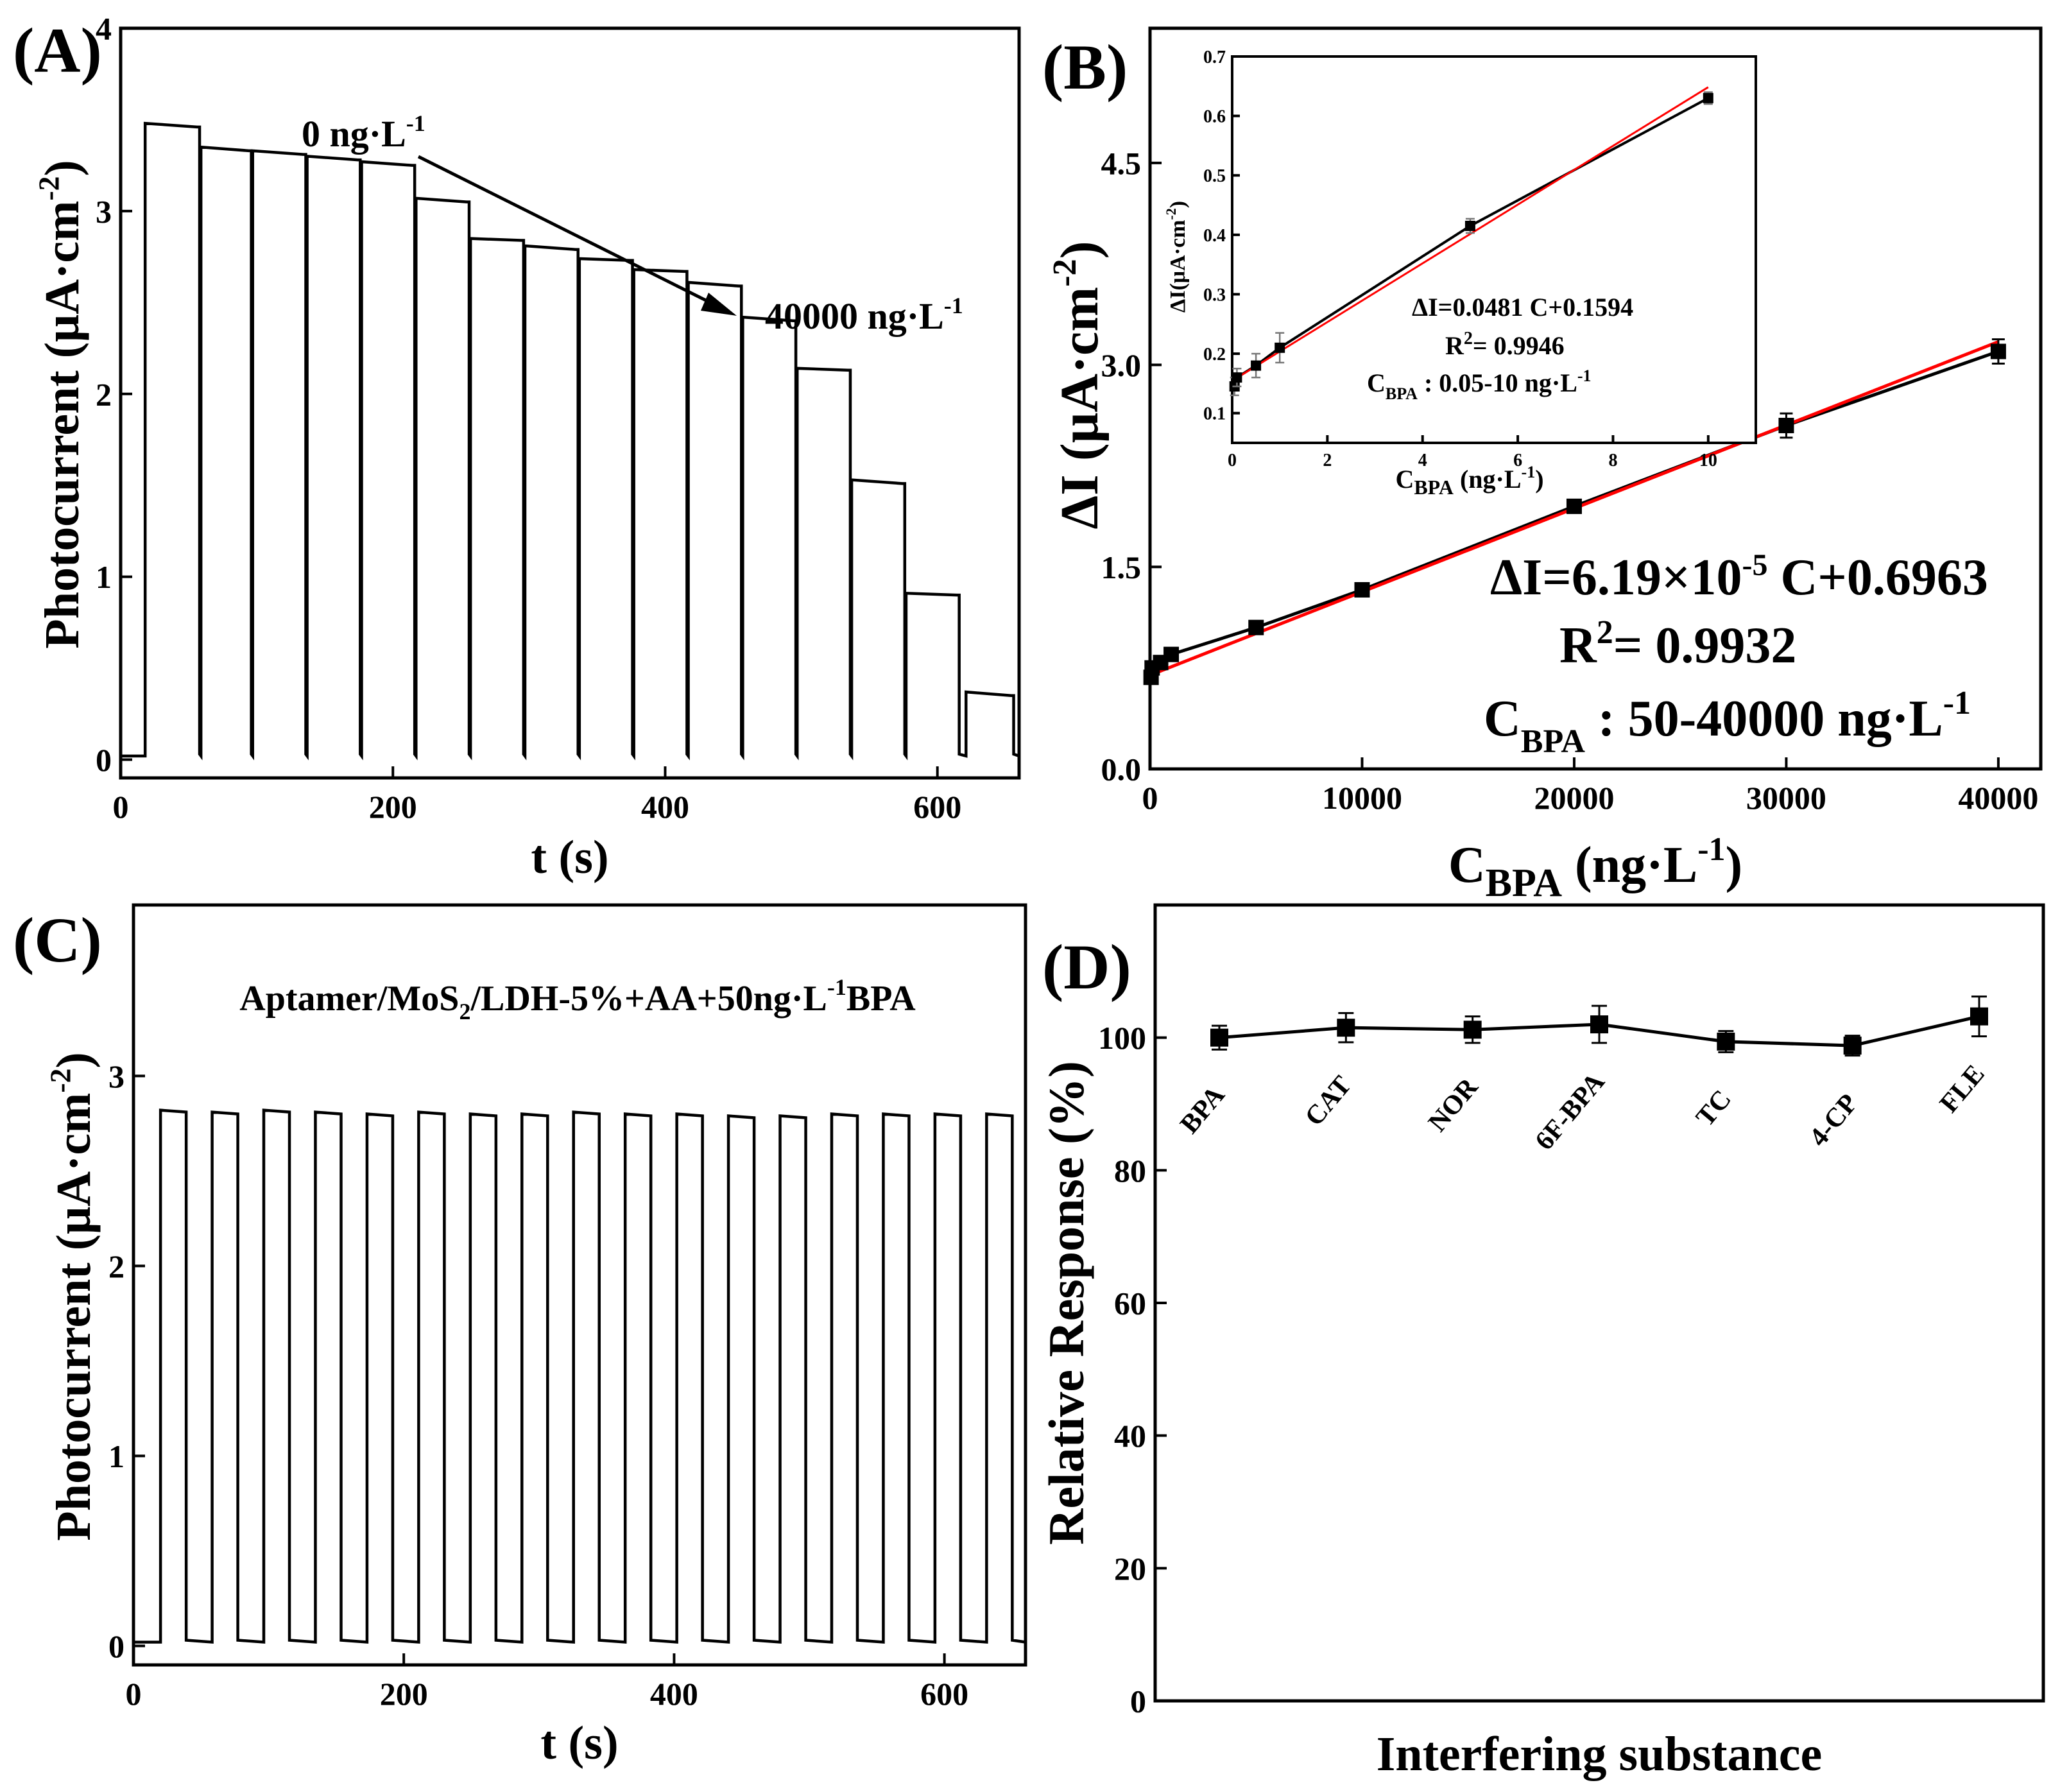 The width and height of the screenshot is (2069, 1792). Describe the element at coordinates (1505, 344) in the screenshot. I see `inset-r-squared: R2= 0.9946` at that location.